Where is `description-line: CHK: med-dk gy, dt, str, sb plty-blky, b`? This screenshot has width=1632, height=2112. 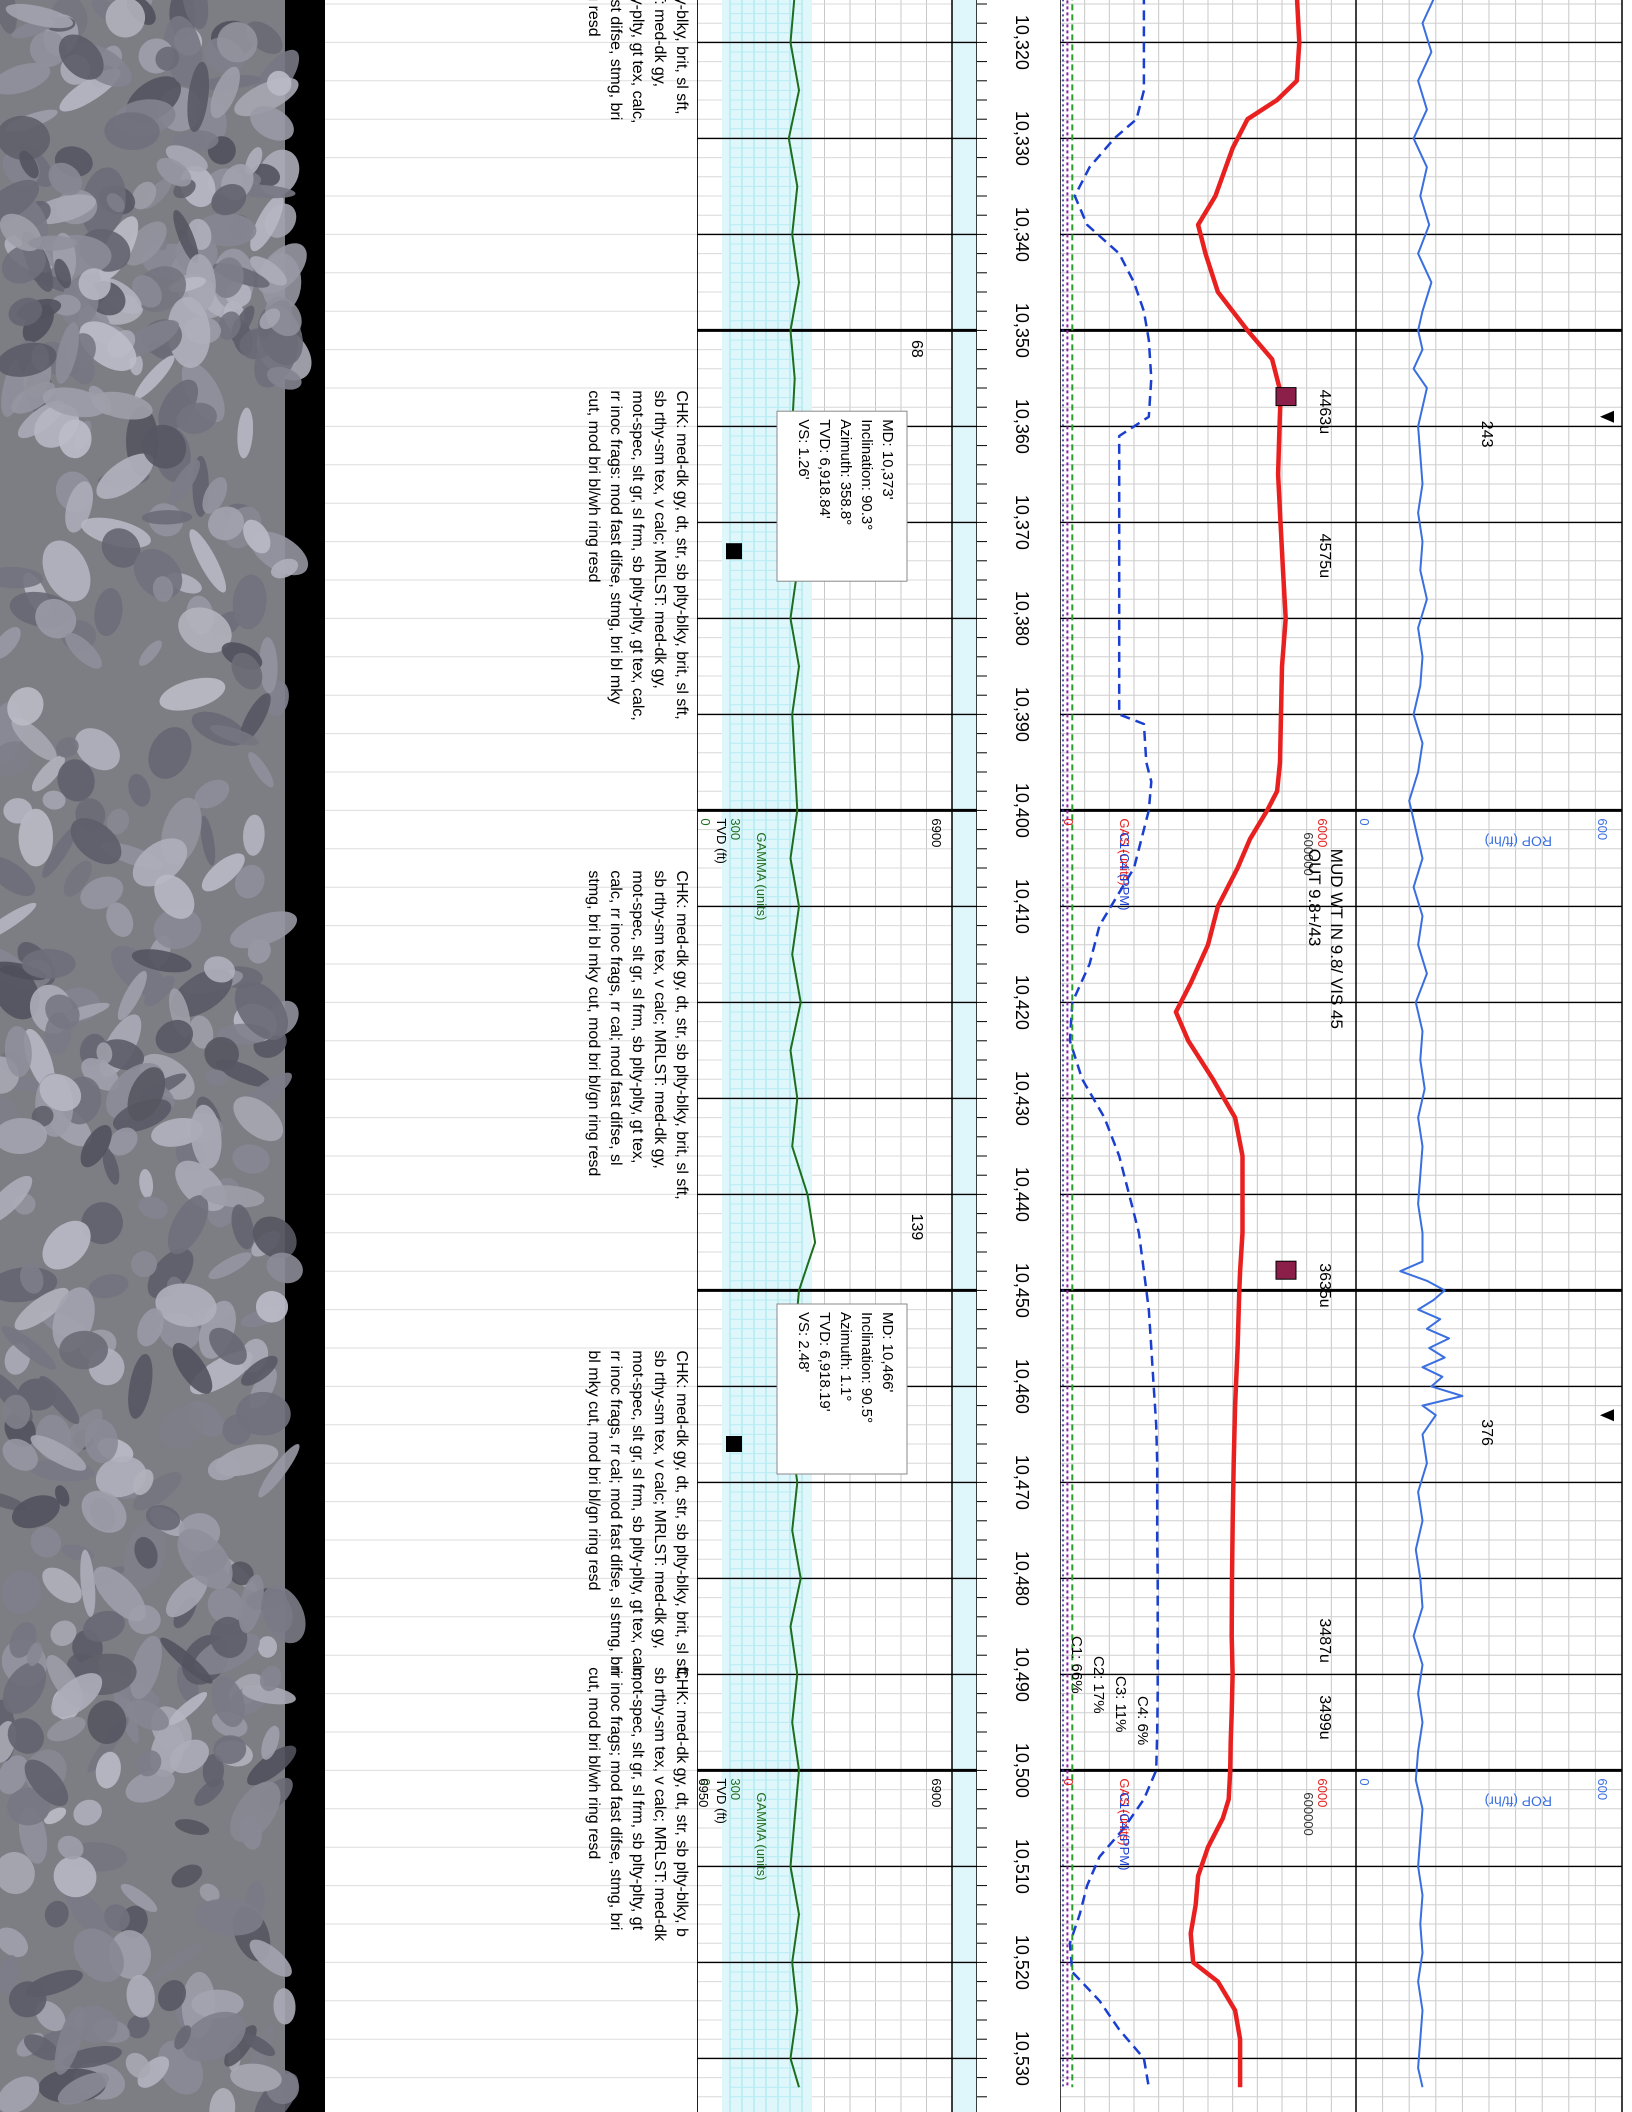 description-line: CHK: med-dk gy, dt, str, sb plty-blky, b is located at coordinates (681, 1802).